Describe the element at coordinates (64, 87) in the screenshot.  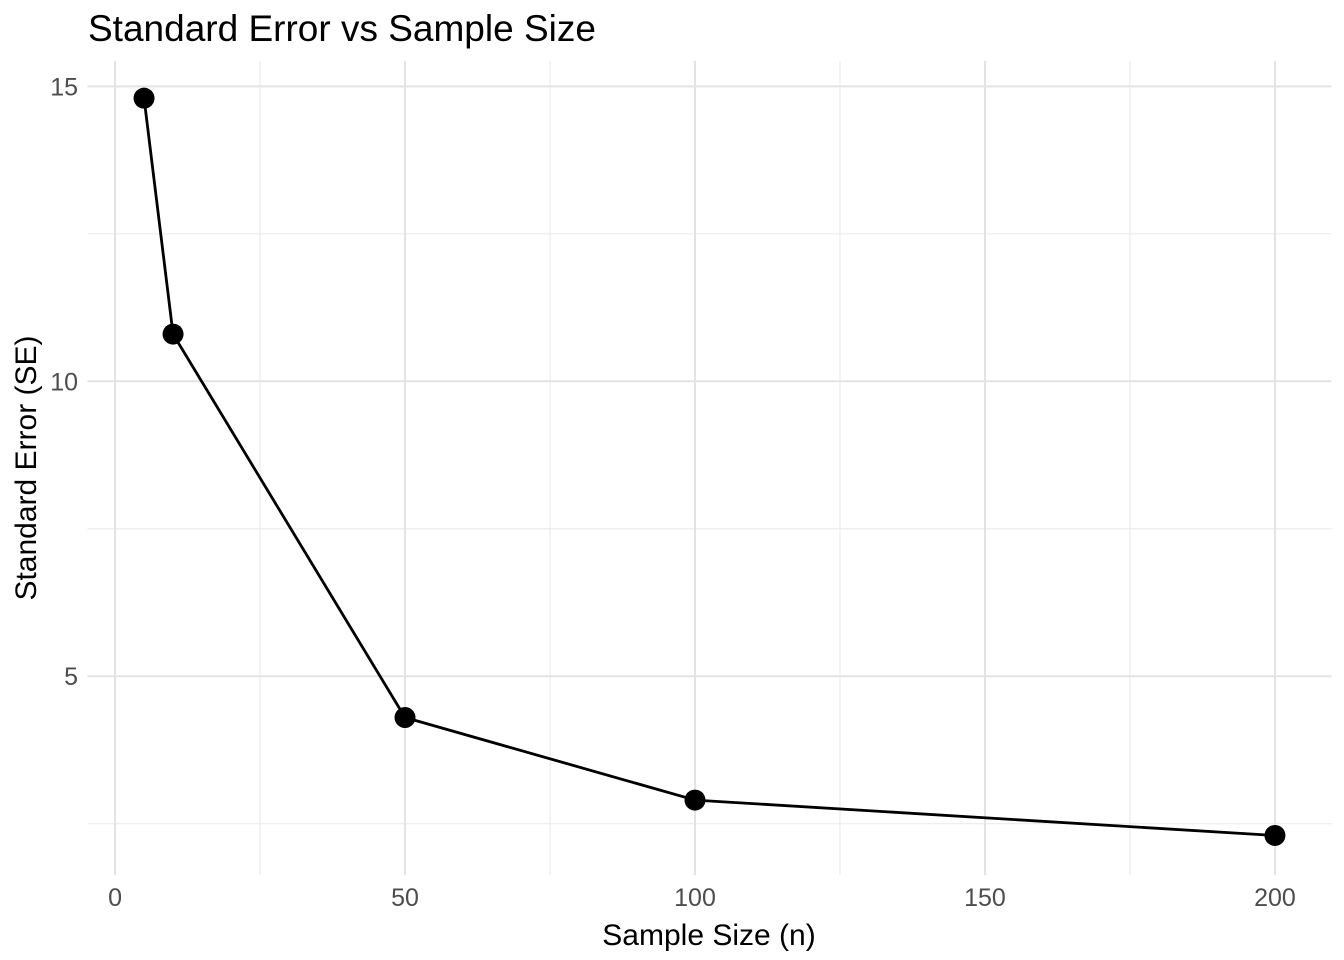
I see `y-tick-label: 15` at that location.